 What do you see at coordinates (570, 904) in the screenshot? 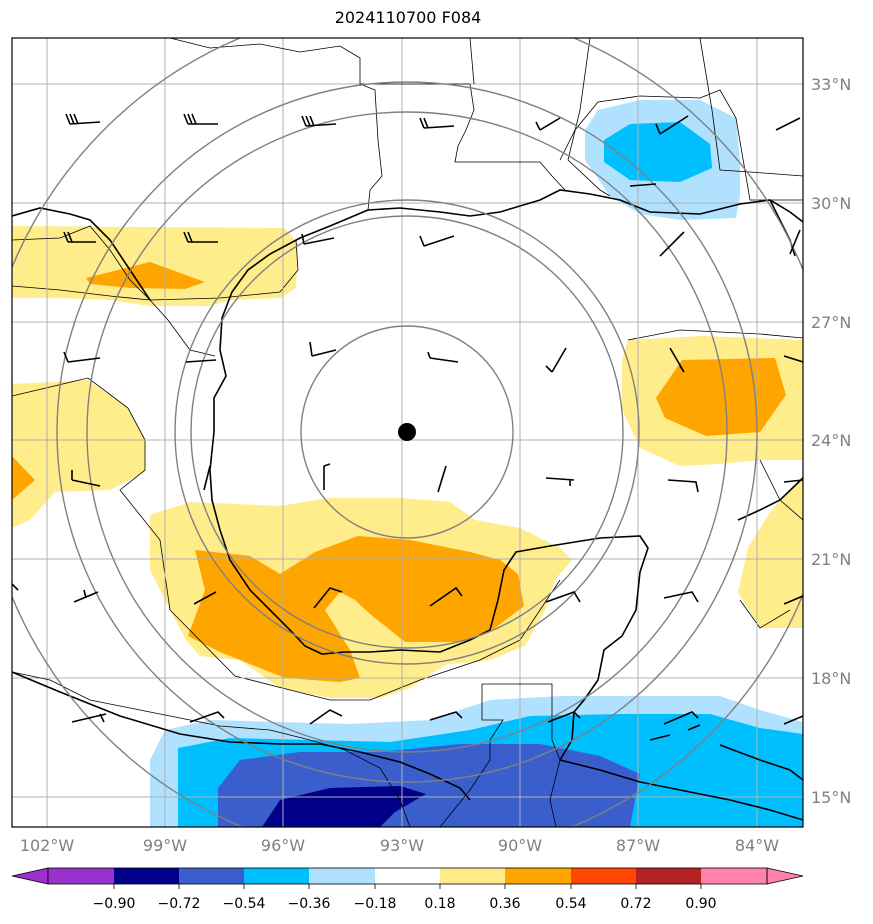
I see `colorbar-tick-label: 0.54` at bounding box center [570, 904].